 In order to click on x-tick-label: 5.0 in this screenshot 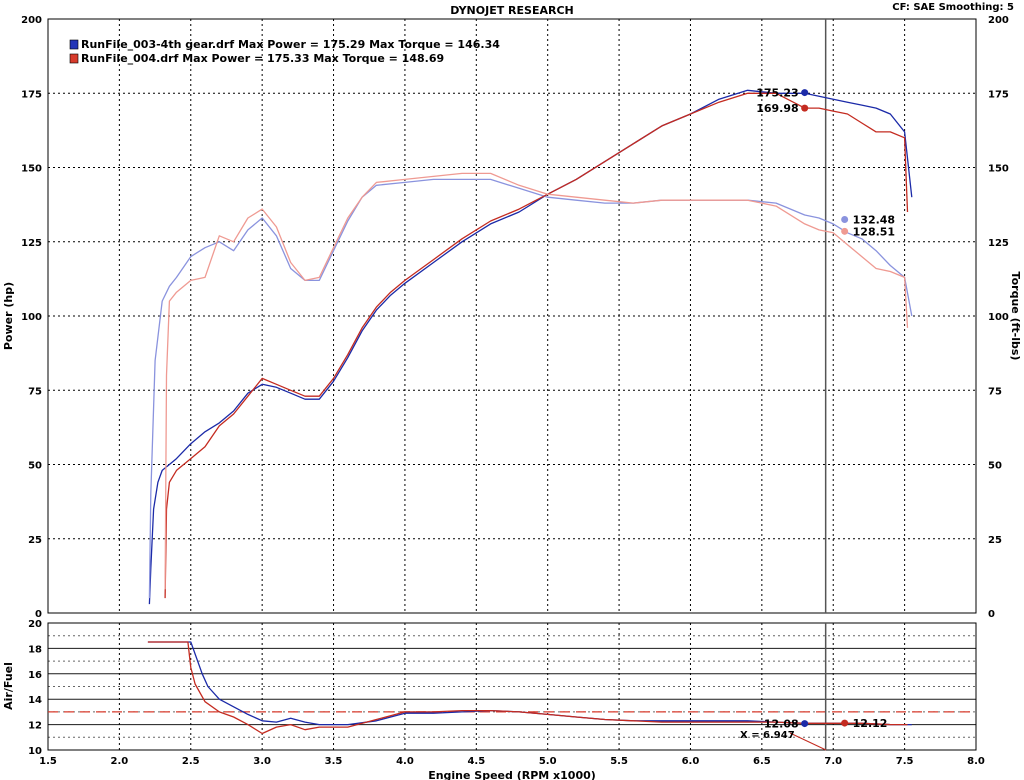, I will do `click(548, 761)`.